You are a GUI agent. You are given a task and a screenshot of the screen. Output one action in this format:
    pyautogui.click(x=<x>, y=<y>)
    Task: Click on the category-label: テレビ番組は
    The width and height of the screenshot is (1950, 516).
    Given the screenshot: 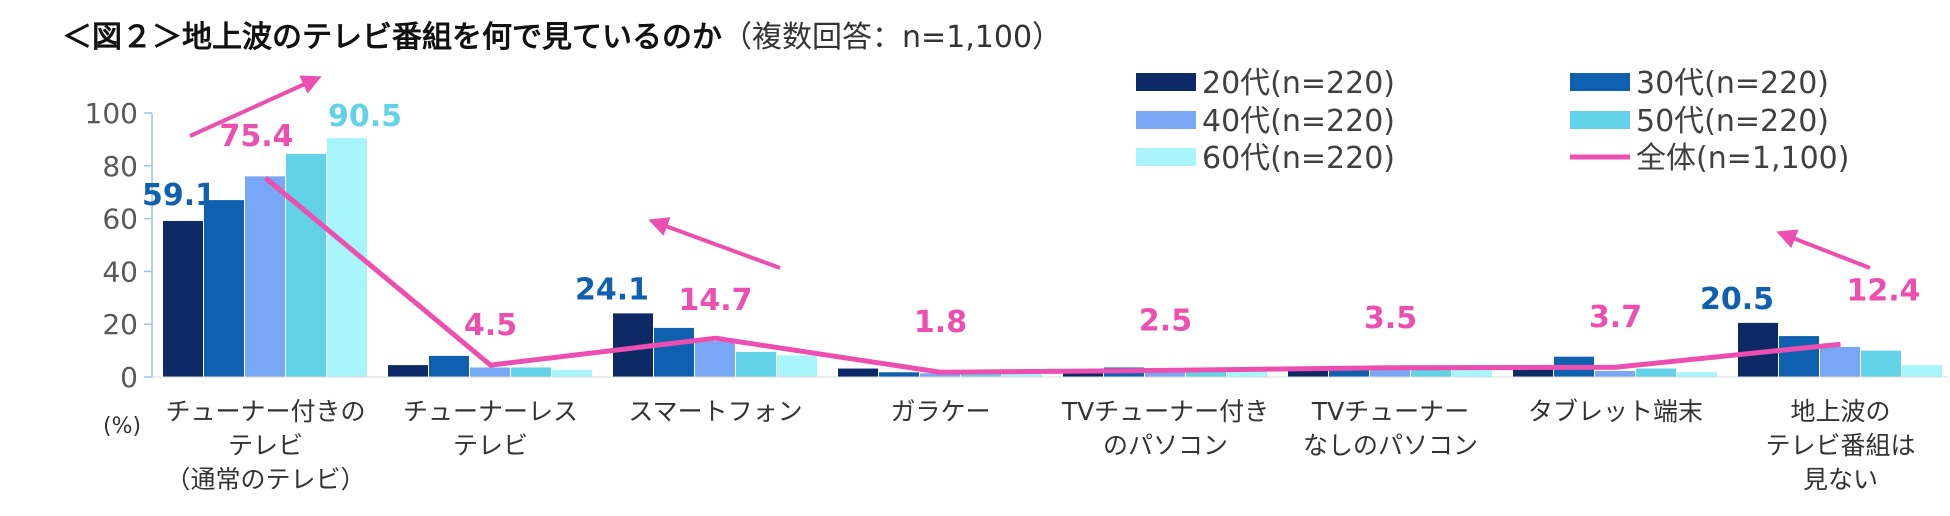 What is the action you would take?
    pyautogui.click(x=1840, y=445)
    